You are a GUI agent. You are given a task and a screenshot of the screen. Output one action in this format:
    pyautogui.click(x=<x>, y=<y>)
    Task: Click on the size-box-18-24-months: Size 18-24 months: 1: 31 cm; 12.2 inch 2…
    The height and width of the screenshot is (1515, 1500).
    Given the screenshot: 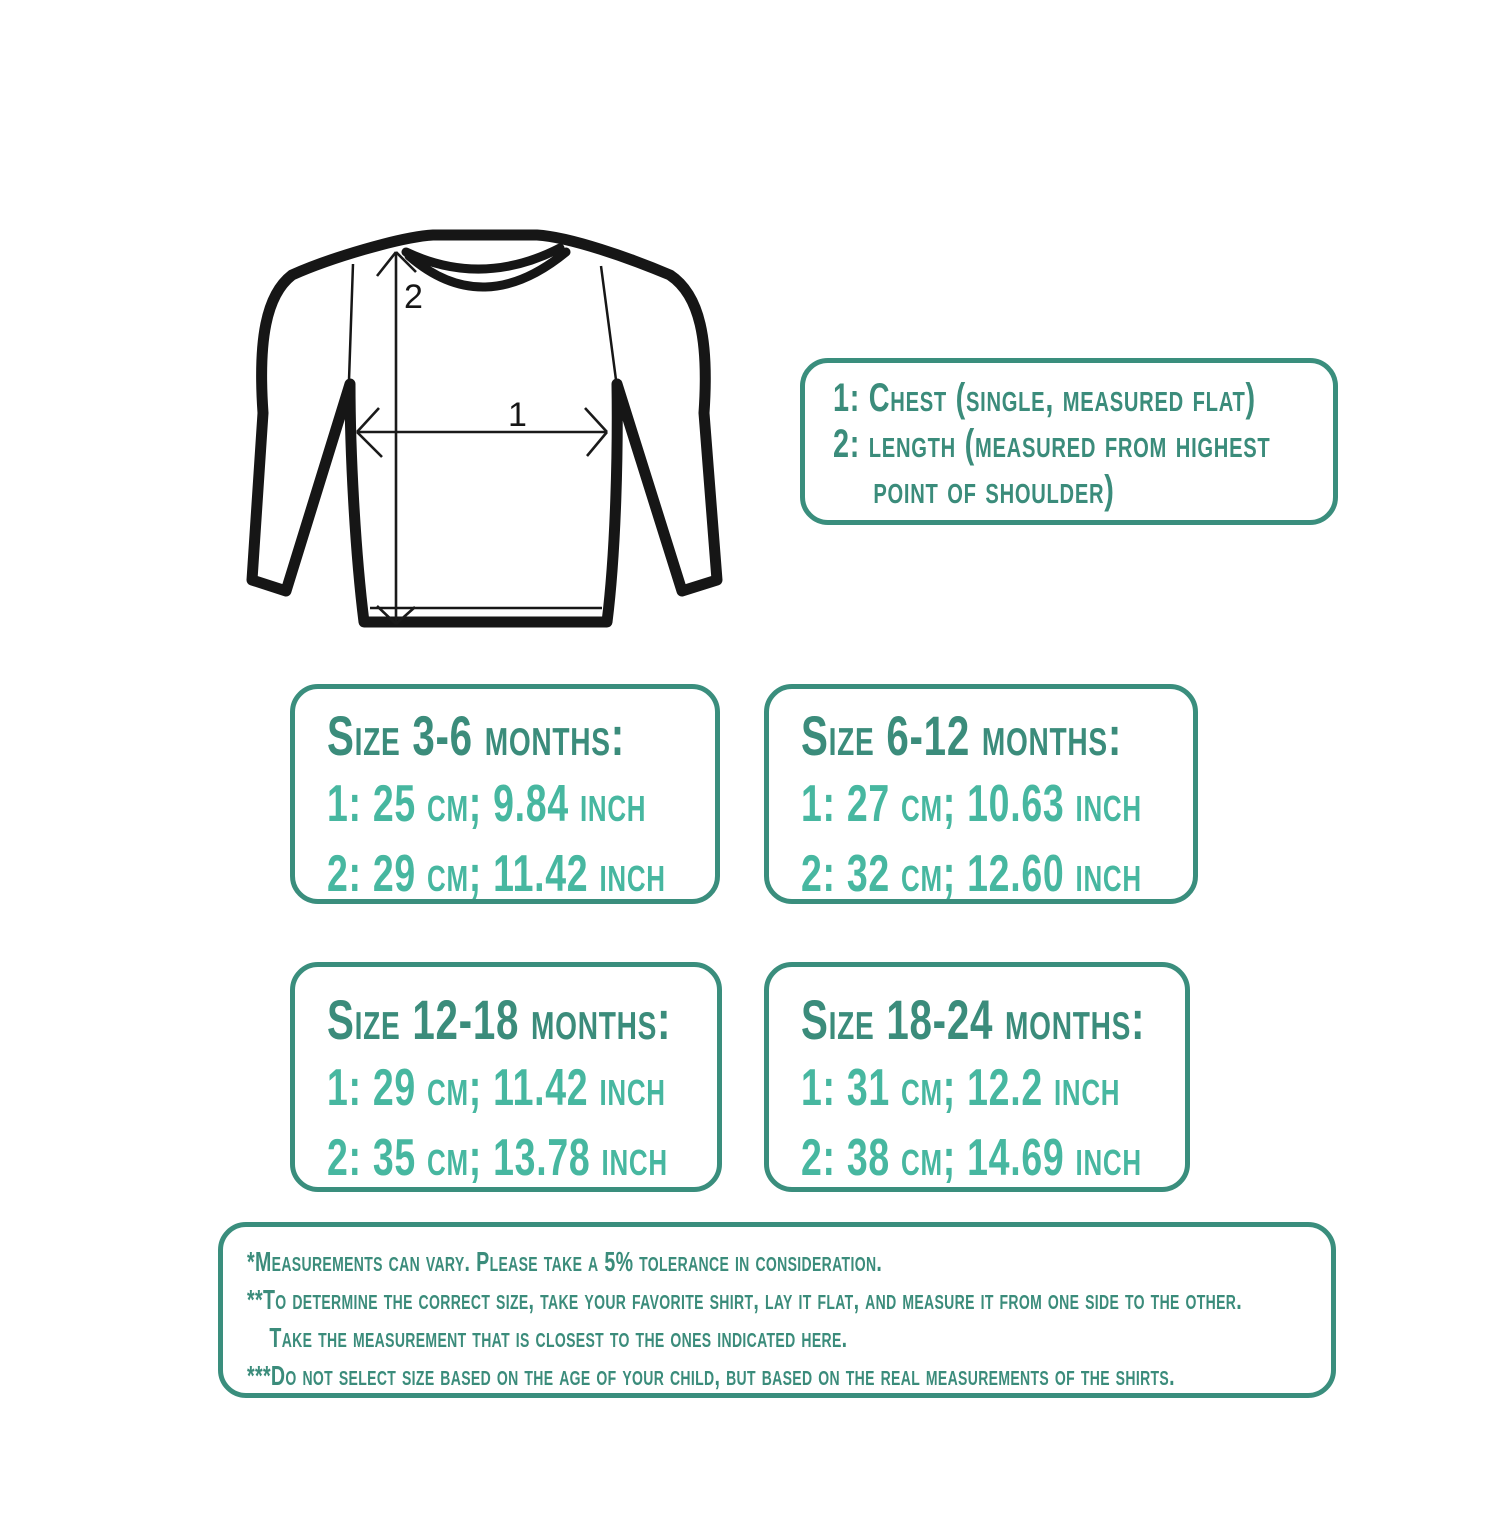 What is the action you would take?
    pyautogui.click(x=977, y=1077)
    